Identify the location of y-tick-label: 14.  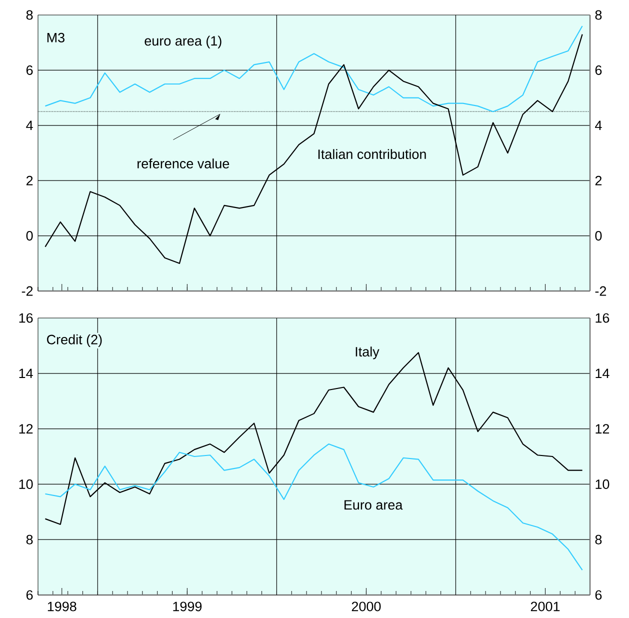
(26, 373).